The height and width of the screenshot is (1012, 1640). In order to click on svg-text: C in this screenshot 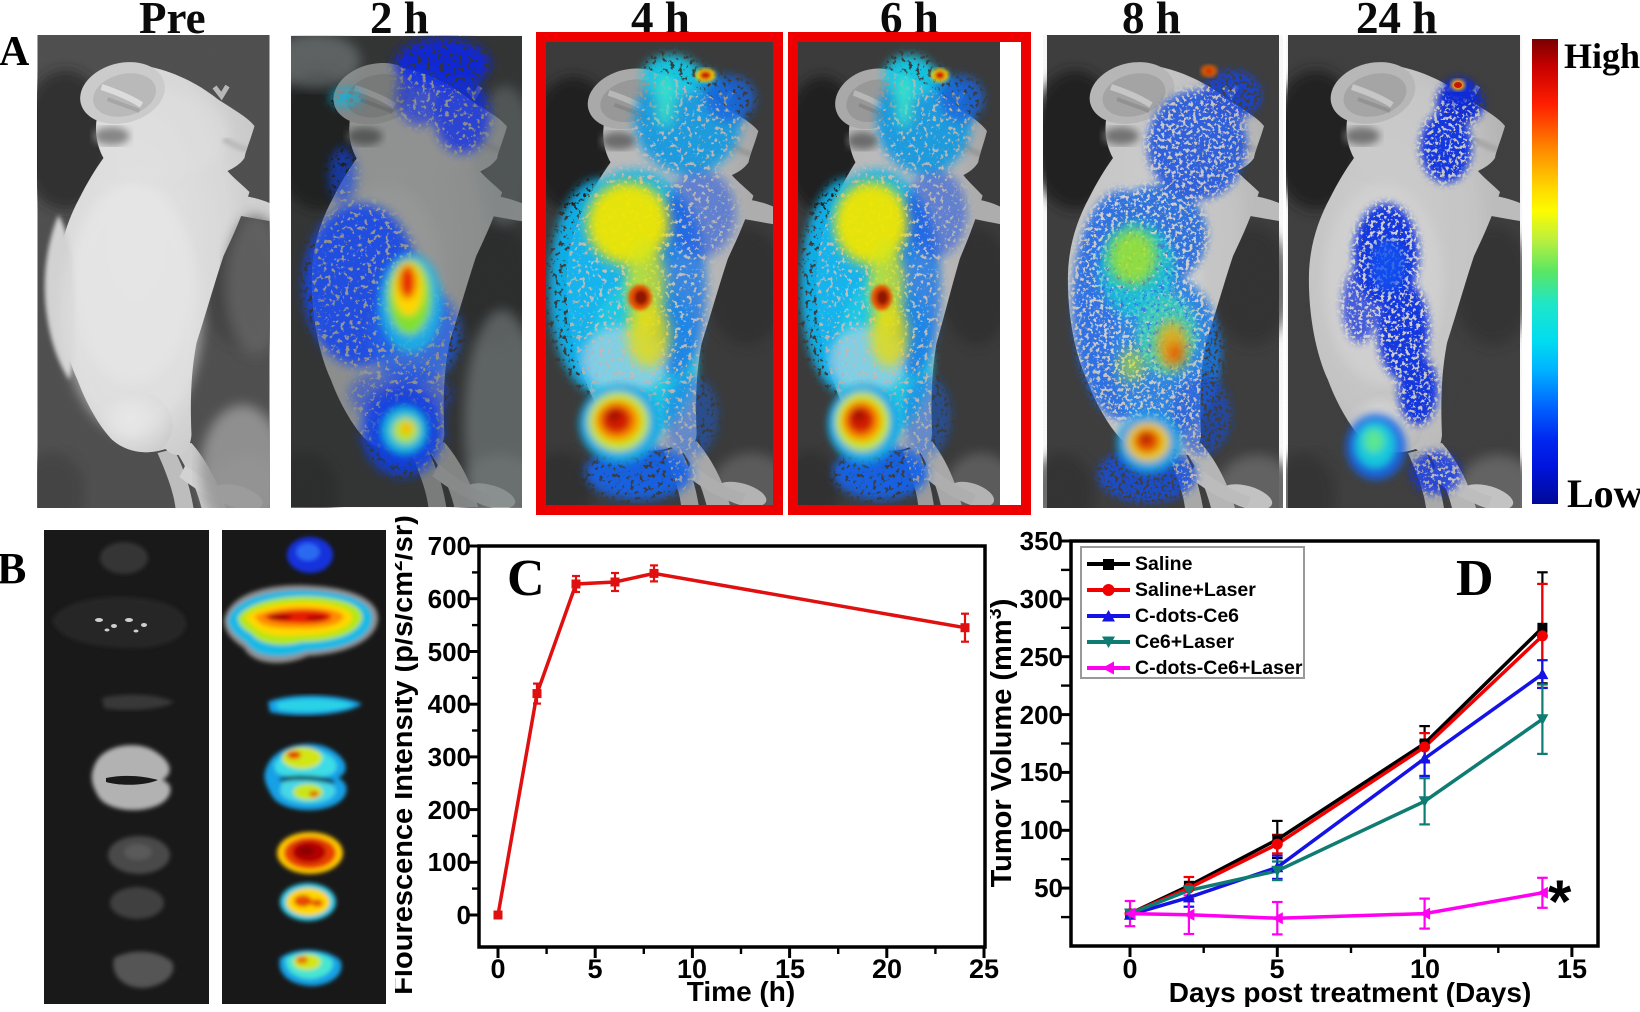, I will do `click(526, 578)`.